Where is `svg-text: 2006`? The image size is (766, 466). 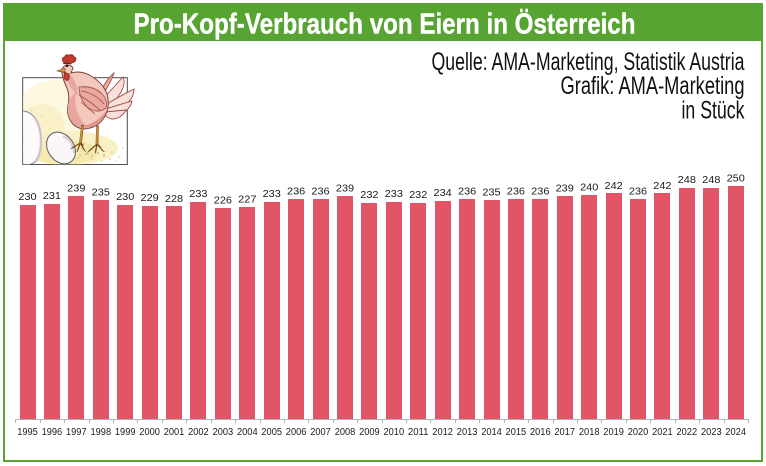
svg-text: 2006 is located at coordinates (296, 432).